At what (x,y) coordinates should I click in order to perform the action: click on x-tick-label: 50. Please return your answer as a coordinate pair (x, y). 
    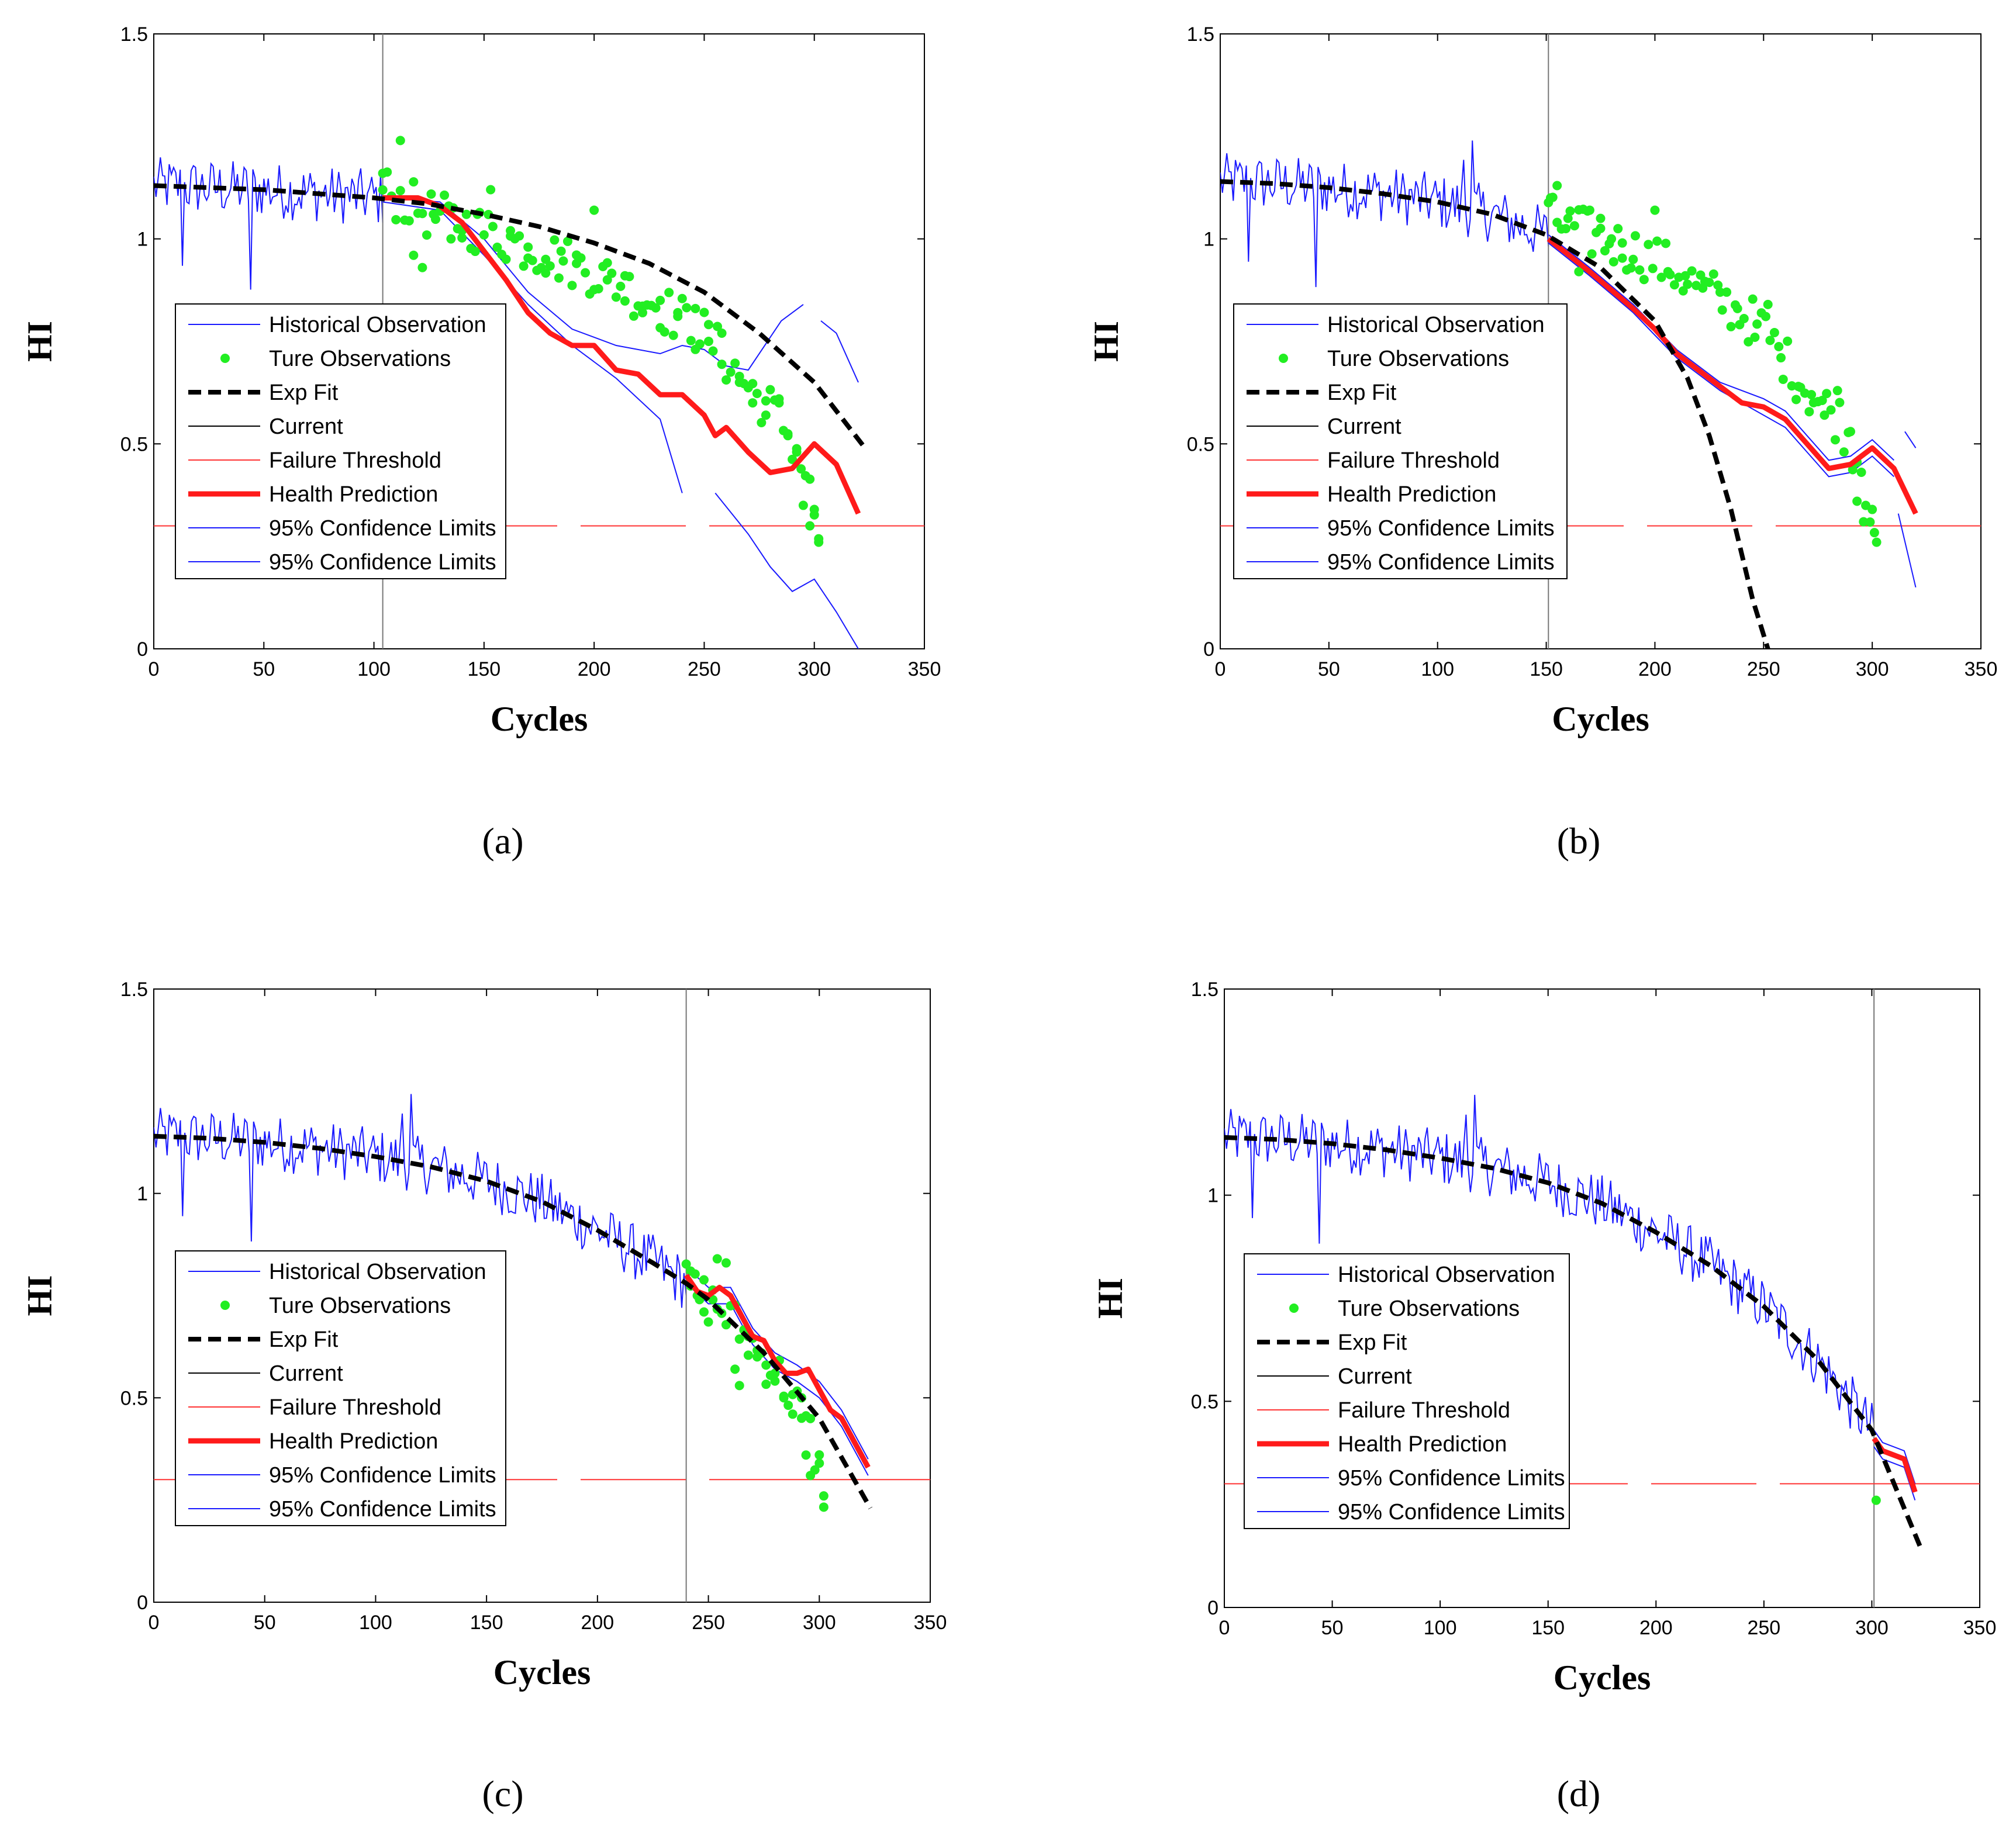
    Looking at the image, I should click on (1332, 1628).